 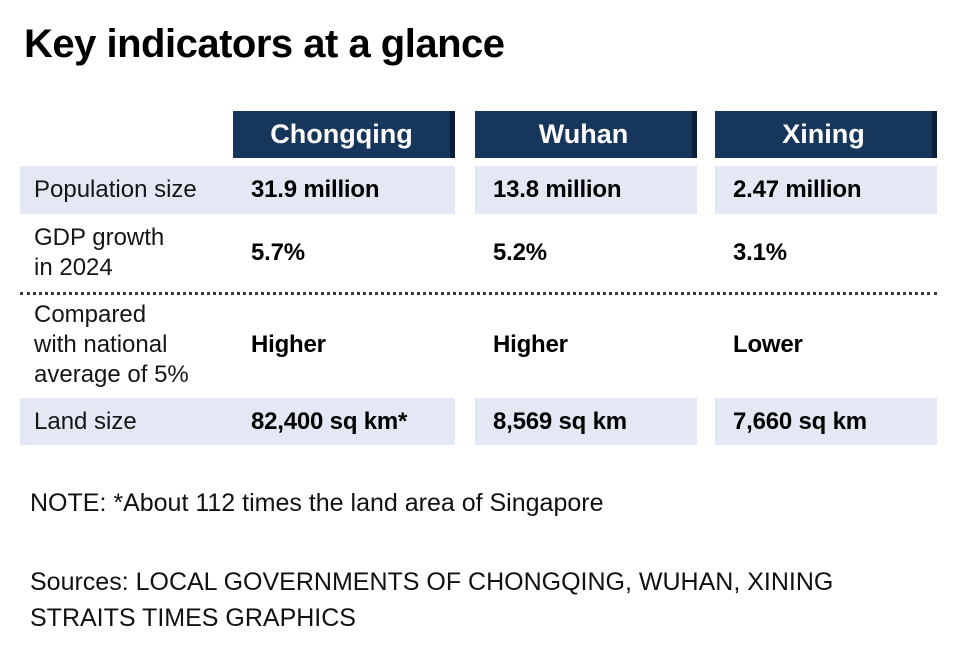 What do you see at coordinates (826, 421) in the screenshot?
I see `cell-land-xining: 7,660 sq km` at bounding box center [826, 421].